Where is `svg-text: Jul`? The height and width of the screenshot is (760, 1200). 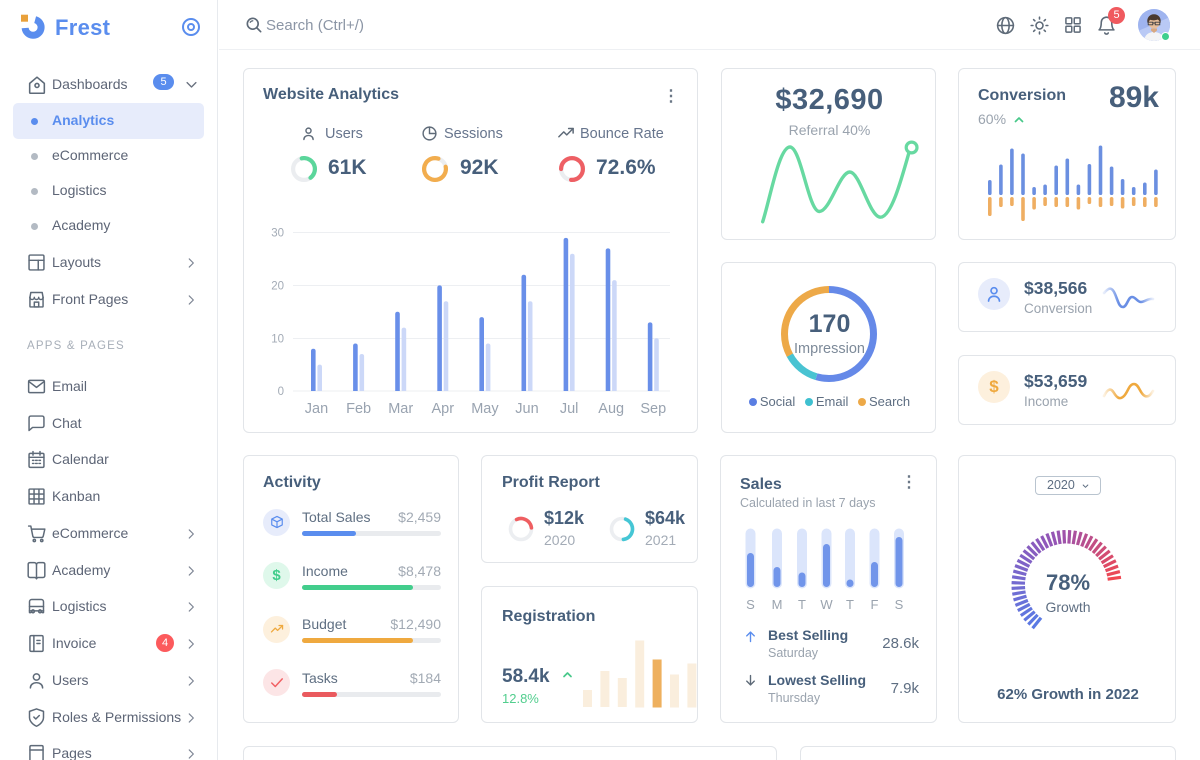 svg-text: Jul is located at coordinates (569, 409).